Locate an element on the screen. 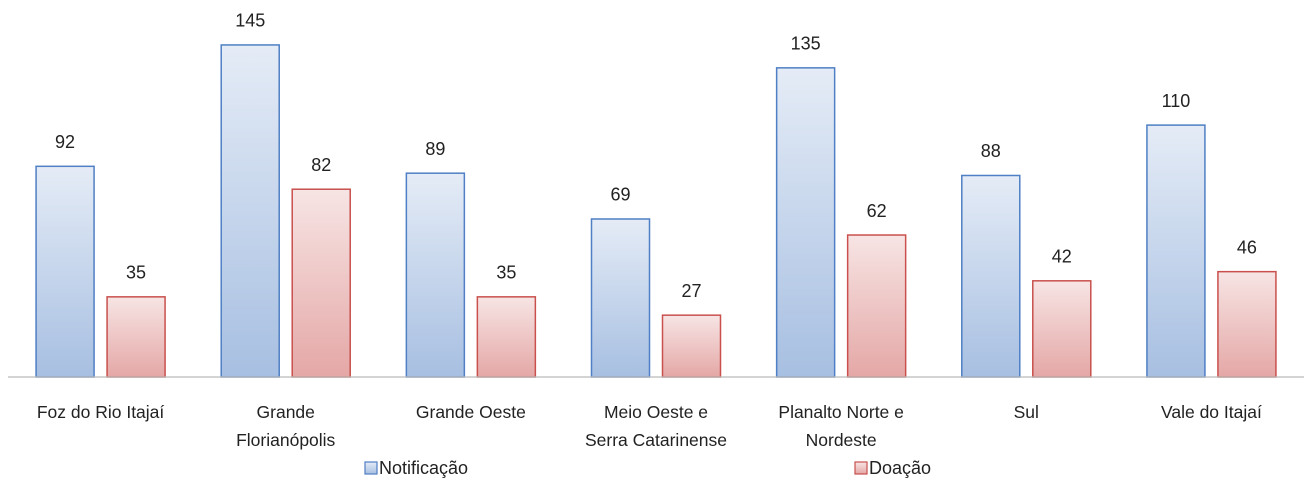 The height and width of the screenshot is (492, 1312). x-tick-label: Sul is located at coordinates (1026, 412).